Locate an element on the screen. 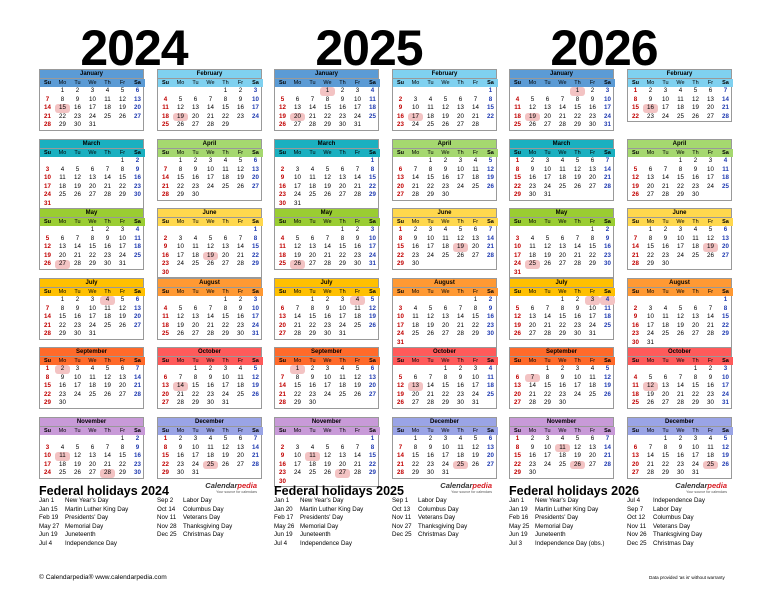 Image resolution: width=768 pixels, height=594 pixels. holiday-name: Memorial Day is located at coordinates (554, 526).